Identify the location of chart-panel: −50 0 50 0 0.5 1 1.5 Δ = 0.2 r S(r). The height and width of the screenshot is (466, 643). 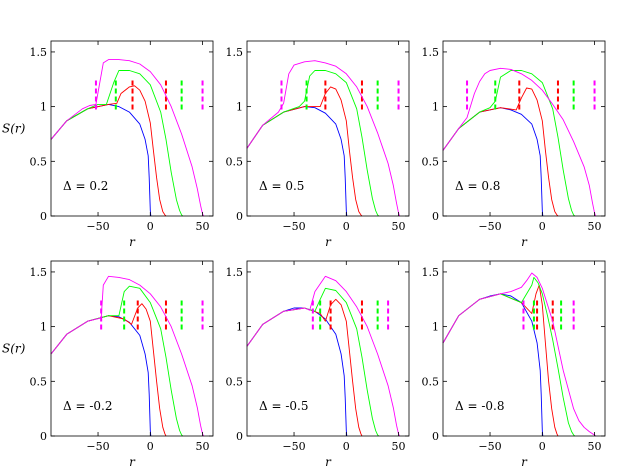
(108, 144).